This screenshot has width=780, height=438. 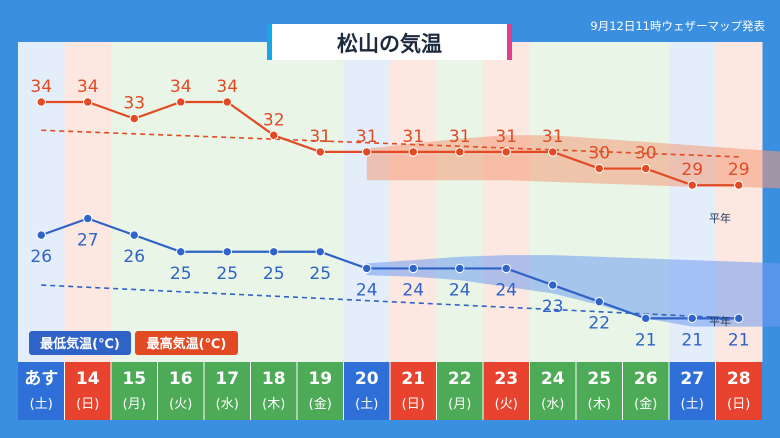 What do you see at coordinates (692, 340) in the screenshot?
I see `low-label-14: 21` at bounding box center [692, 340].